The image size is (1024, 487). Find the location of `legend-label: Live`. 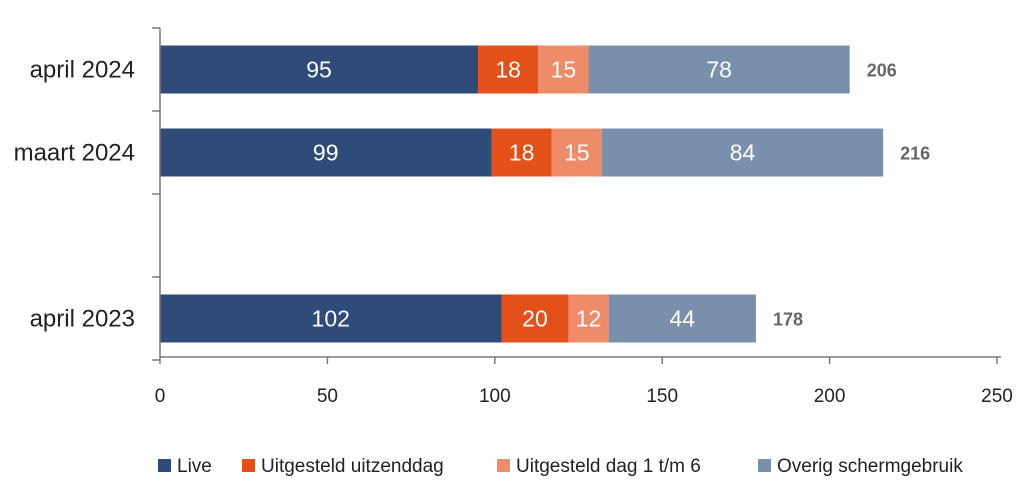

legend-label: Live is located at coordinates (194, 466).